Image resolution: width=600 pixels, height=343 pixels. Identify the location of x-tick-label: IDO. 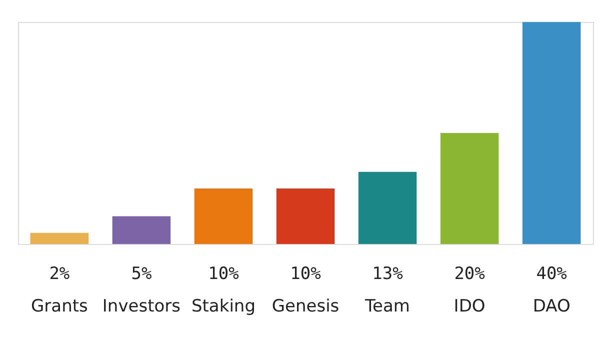
(470, 306).